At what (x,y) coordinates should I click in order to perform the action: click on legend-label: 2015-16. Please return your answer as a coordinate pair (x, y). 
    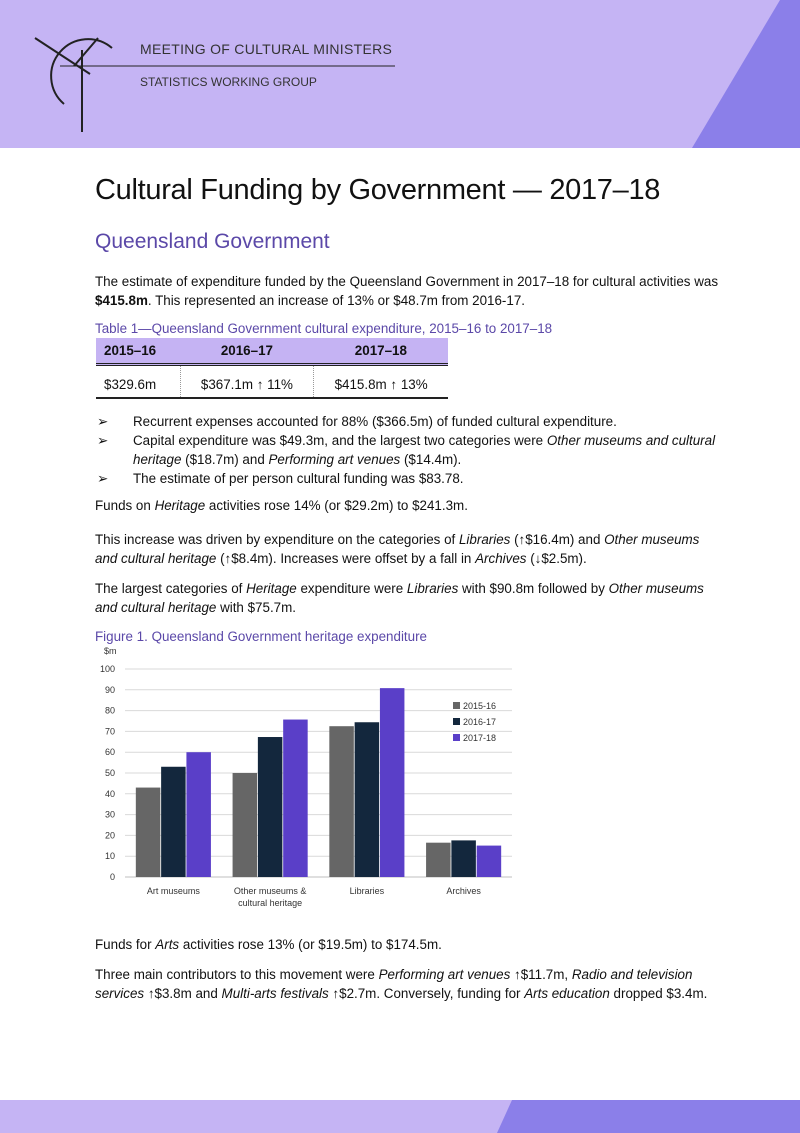
    Looking at the image, I should click on (479, 706).